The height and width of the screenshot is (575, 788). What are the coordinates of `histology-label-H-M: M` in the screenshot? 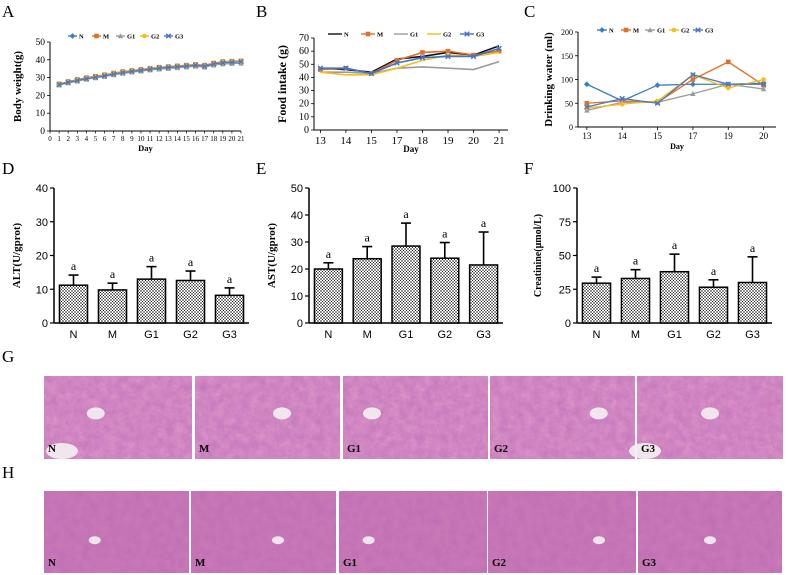 It's located at (200, 563).